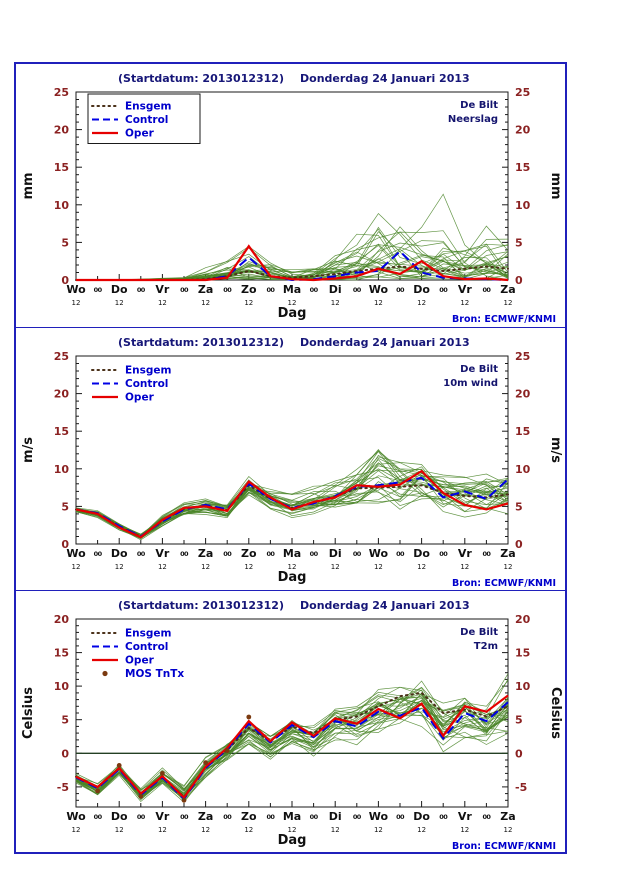  I want to click on svg-text: MOS TnTx, so click(154, 674).